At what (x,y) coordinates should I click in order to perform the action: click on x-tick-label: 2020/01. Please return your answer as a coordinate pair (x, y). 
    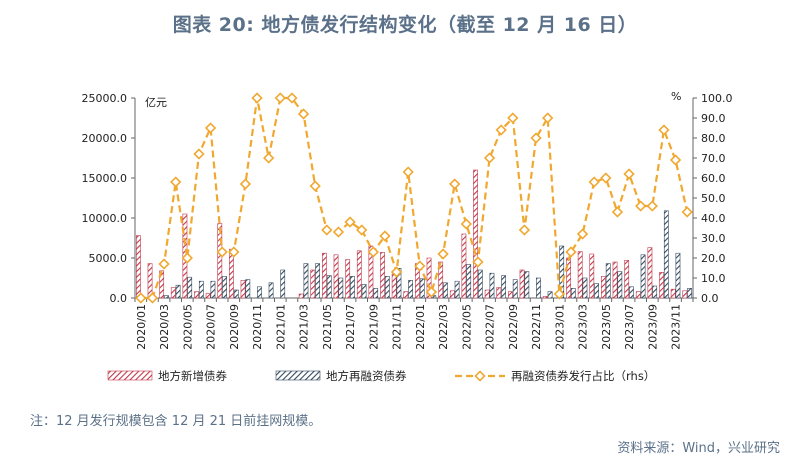
    Looking at the image, I should click on (141, 327).